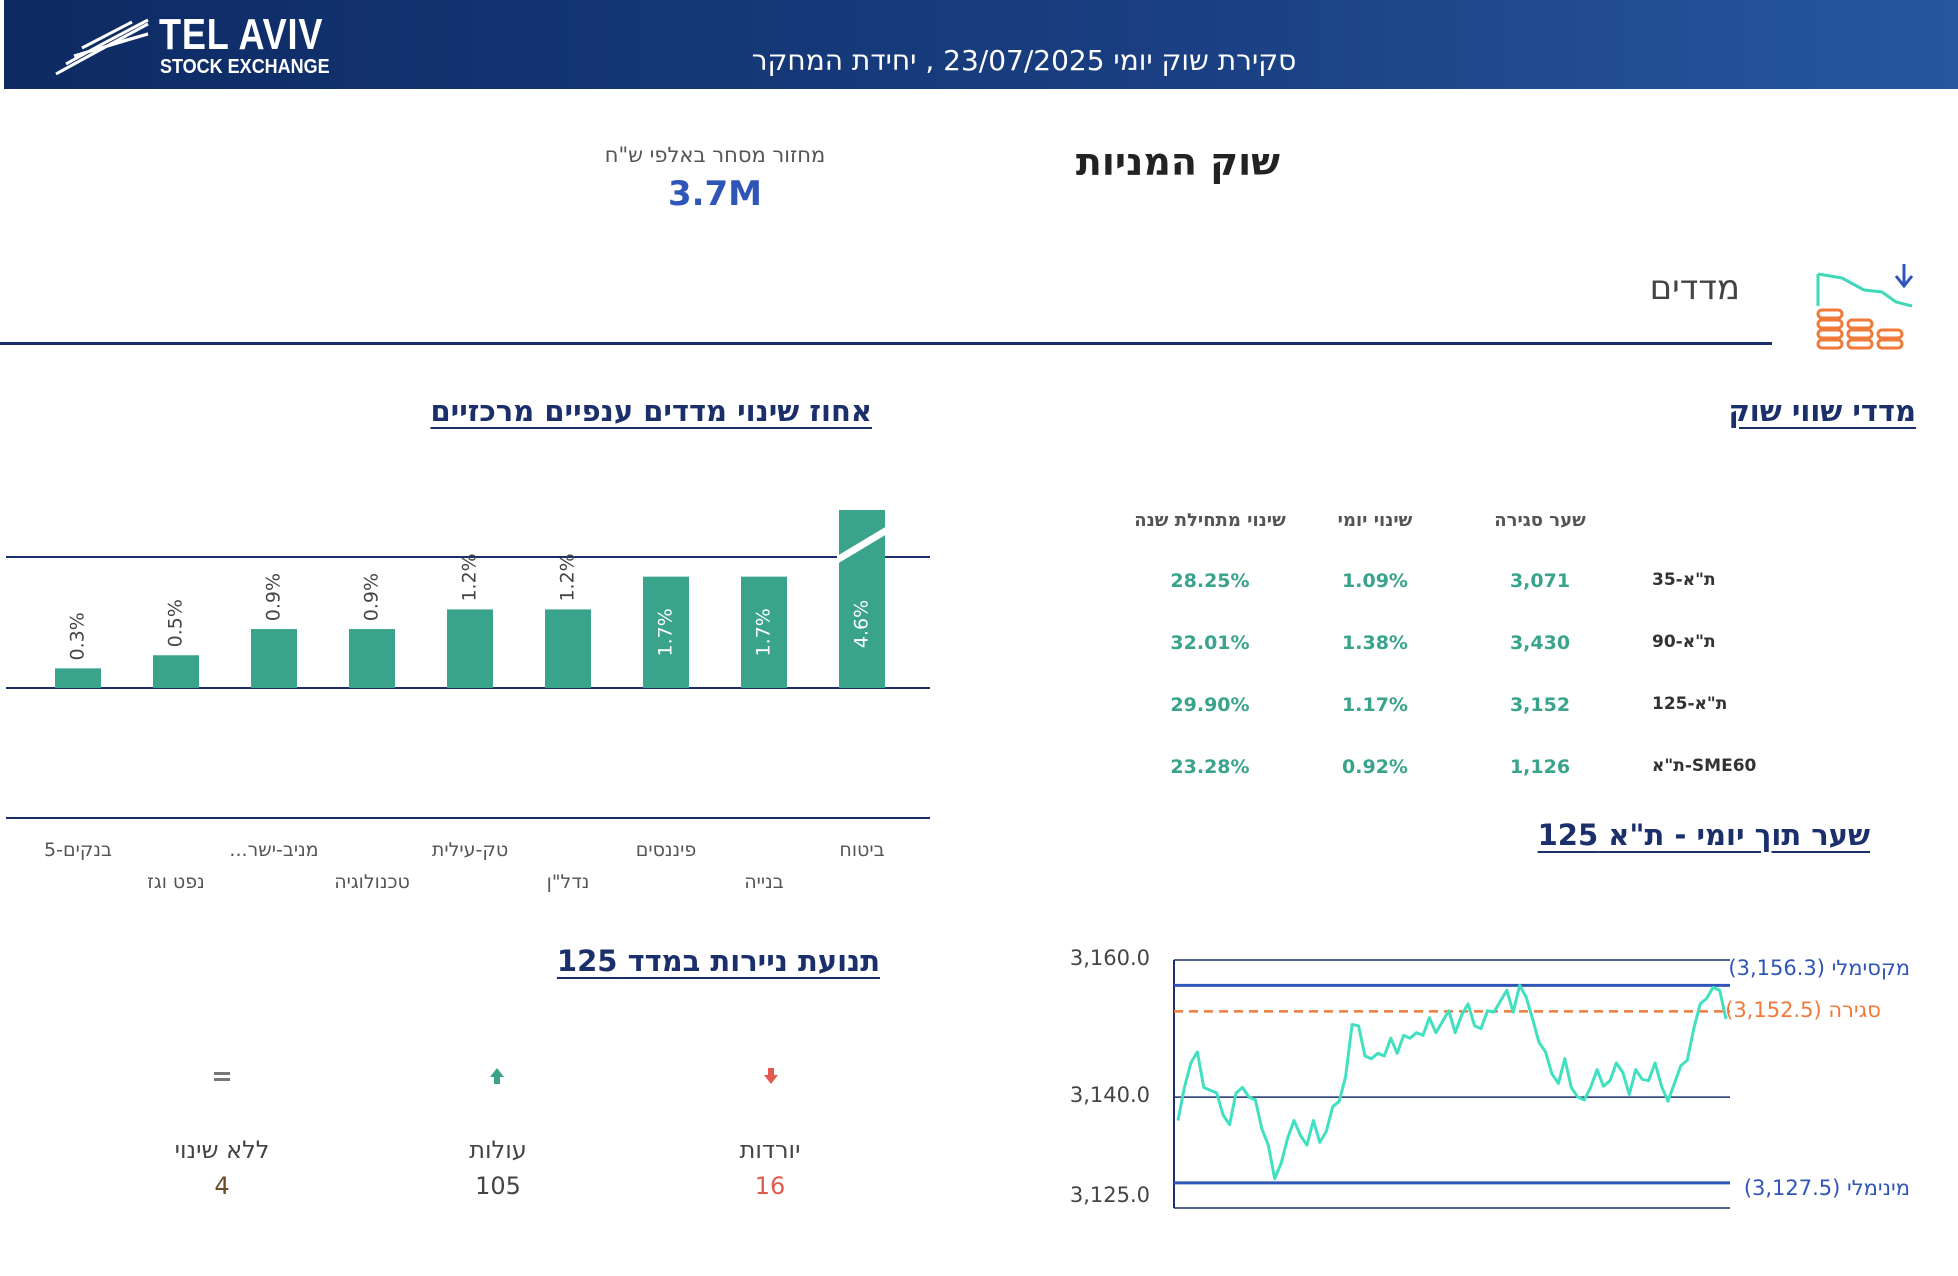 The image size is (1958, 1276). Describe the element at coordinates (1865, 307) in the screenshot. I see `falling-chart-coins-icon` at that location.